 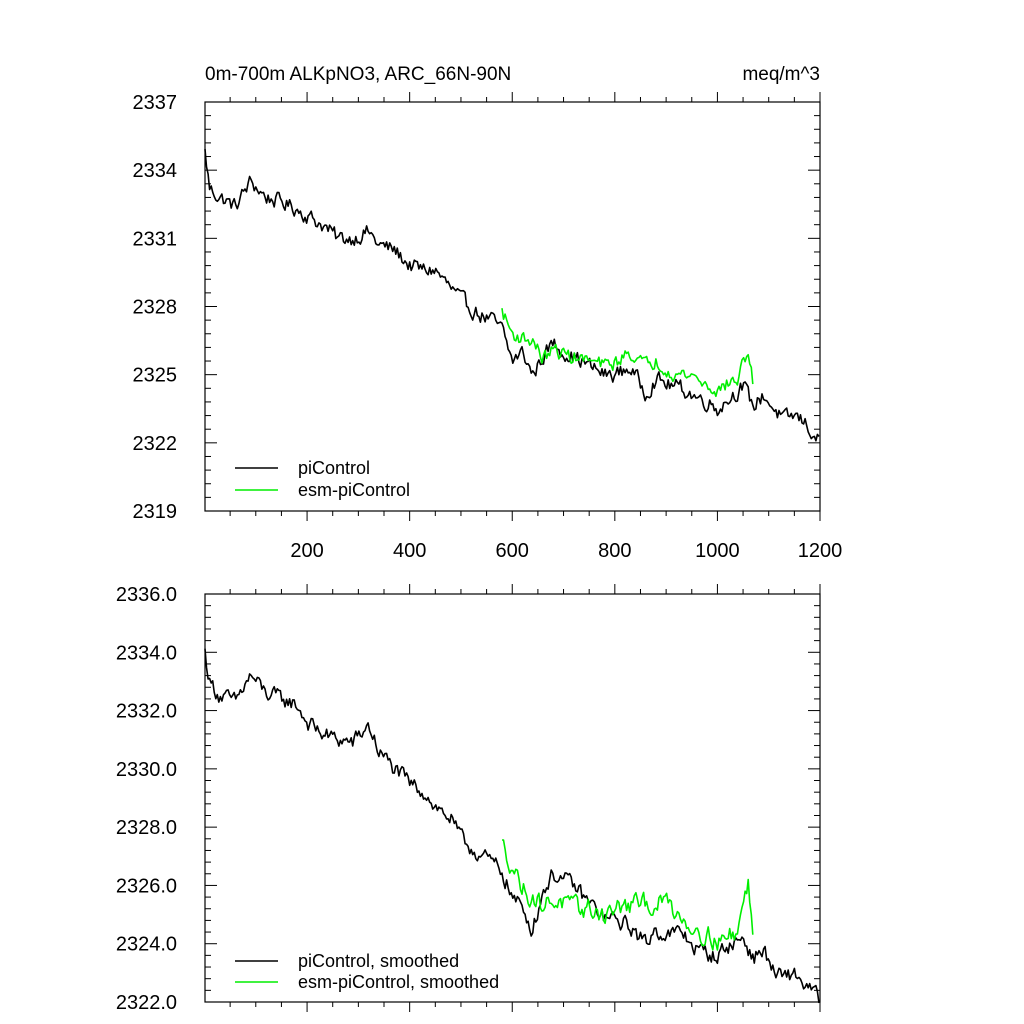 I want to click on top-xtick-label: 800, so click(x=614, y=551).